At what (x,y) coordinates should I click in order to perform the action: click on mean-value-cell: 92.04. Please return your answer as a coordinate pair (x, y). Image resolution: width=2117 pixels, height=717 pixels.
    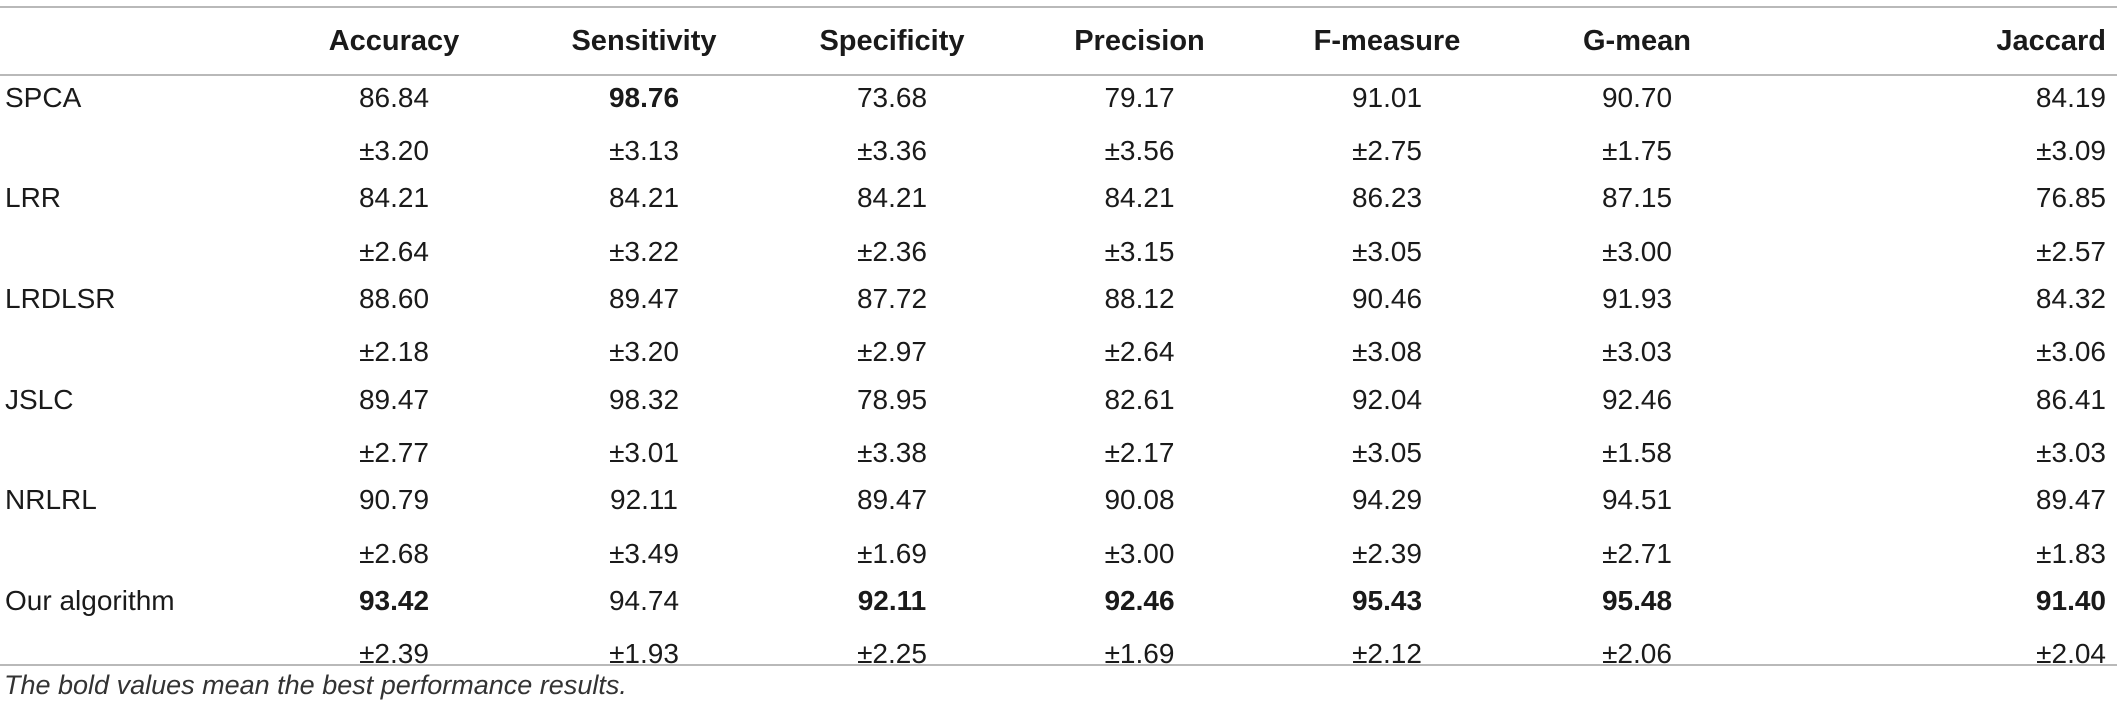
    Looking at the image, I should click on (1387, 399).